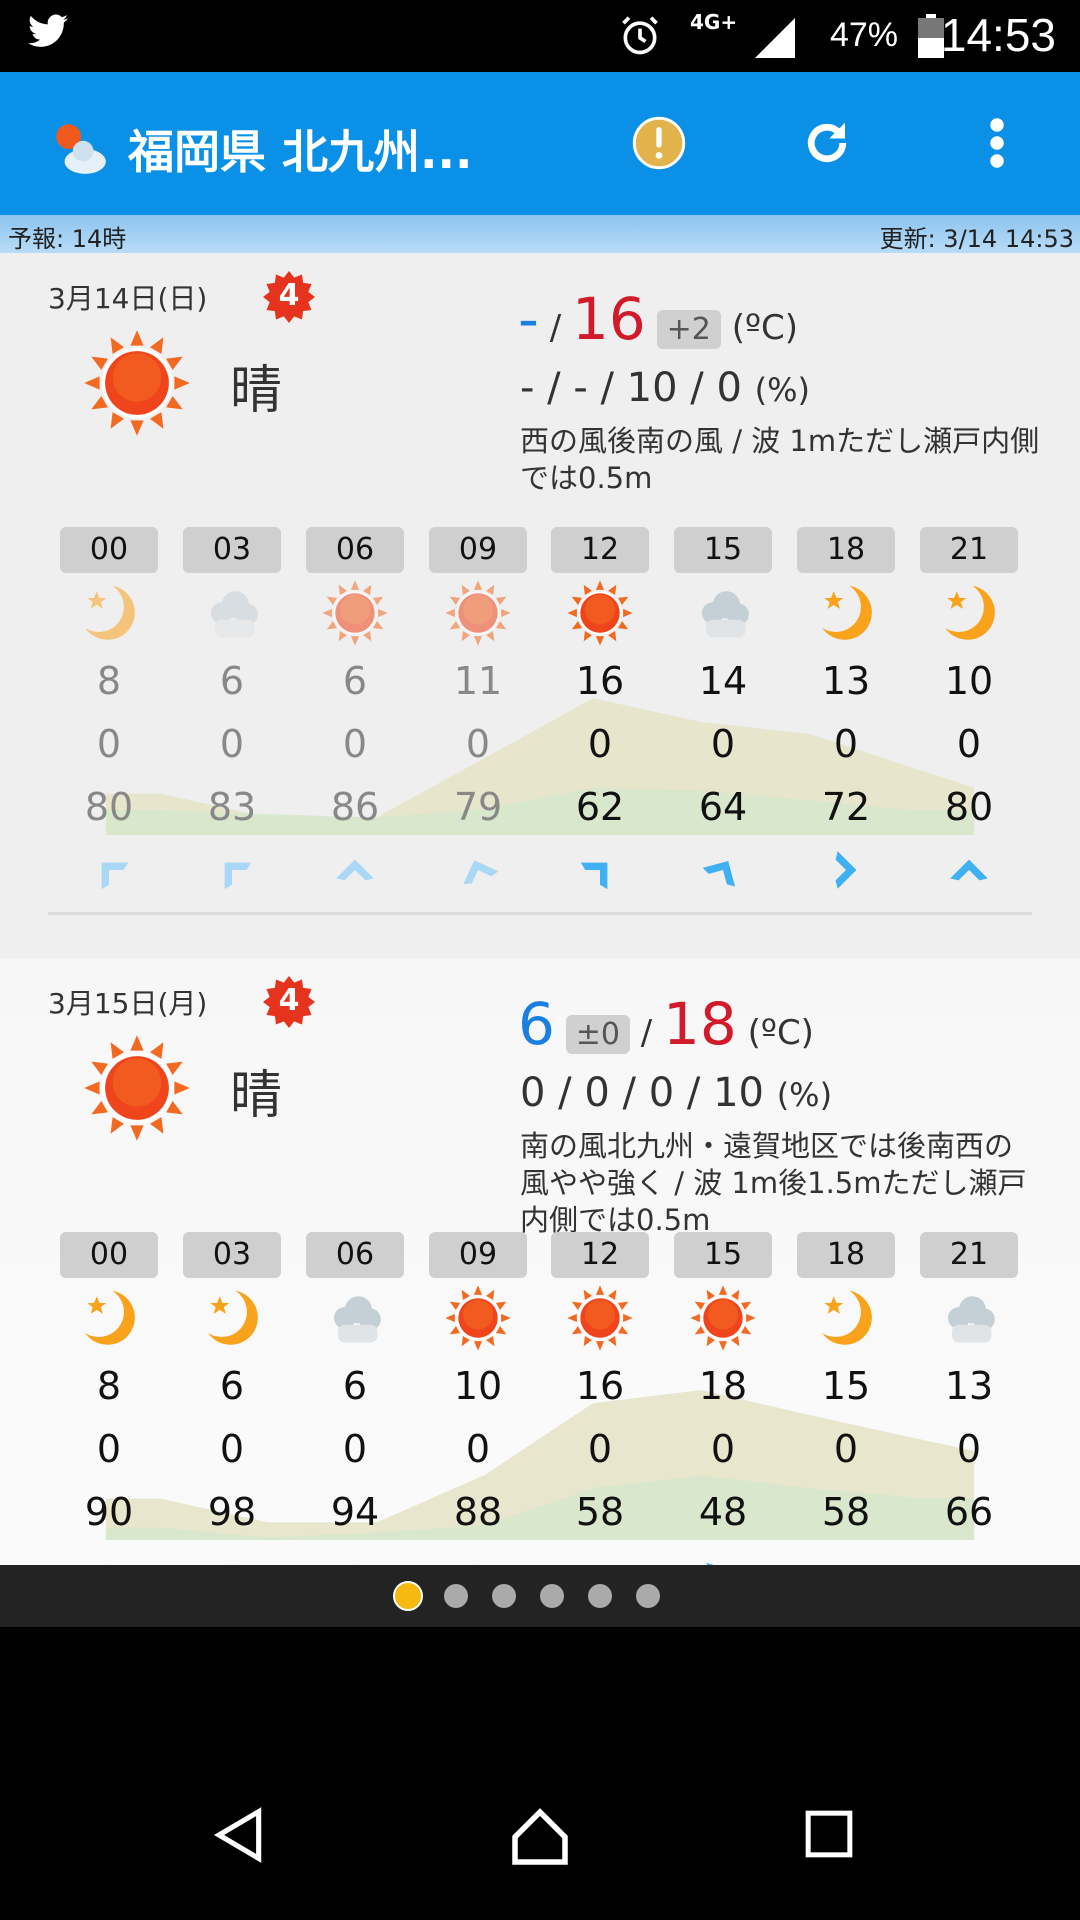  What do you see at coordinates (659, 143) in the screenshot?
I see `warning-icon` at bounding box center [659, 143].